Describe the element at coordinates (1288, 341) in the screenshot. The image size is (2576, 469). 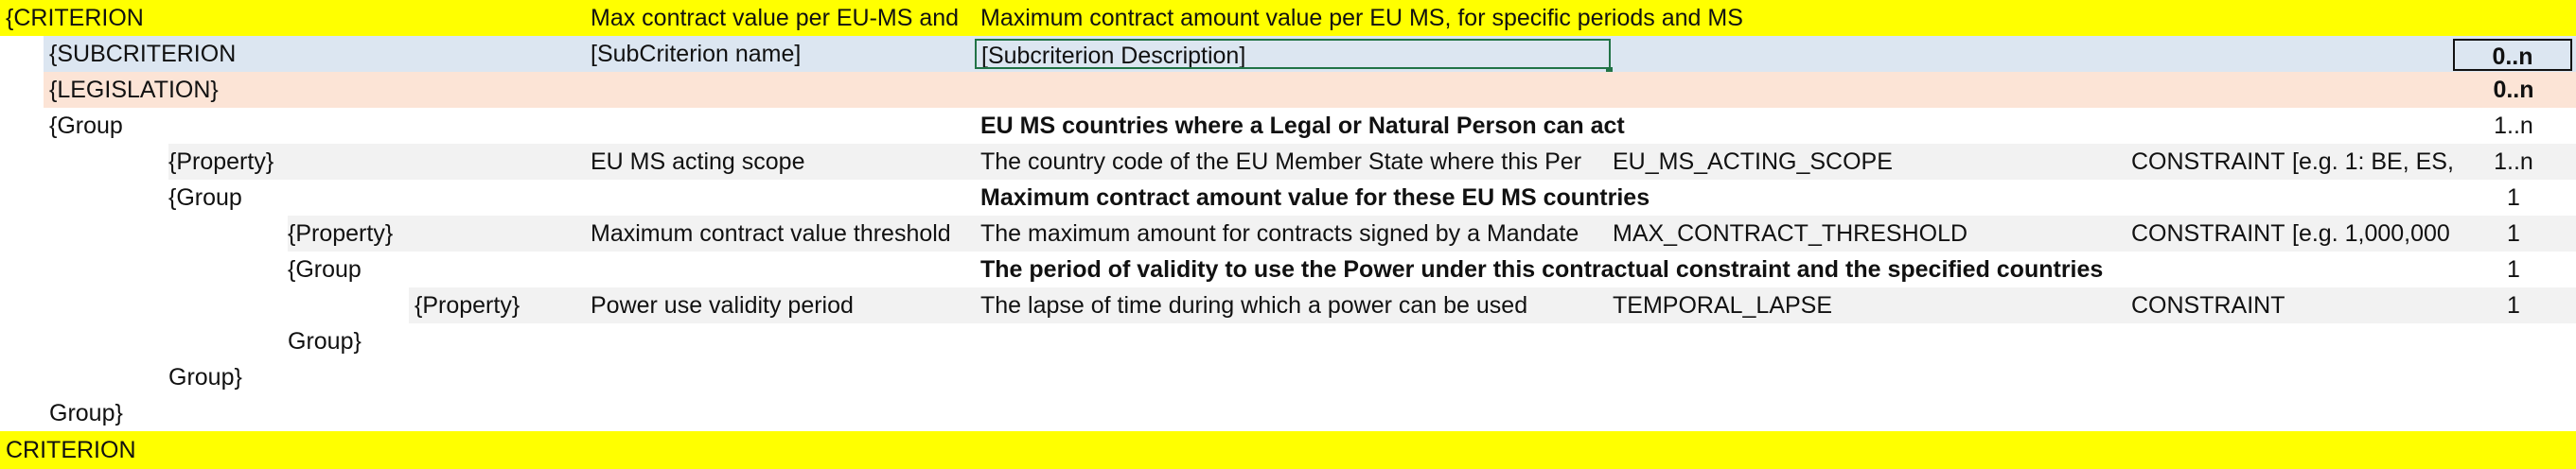
I see `group-close-row-inner: Group}` at that location.